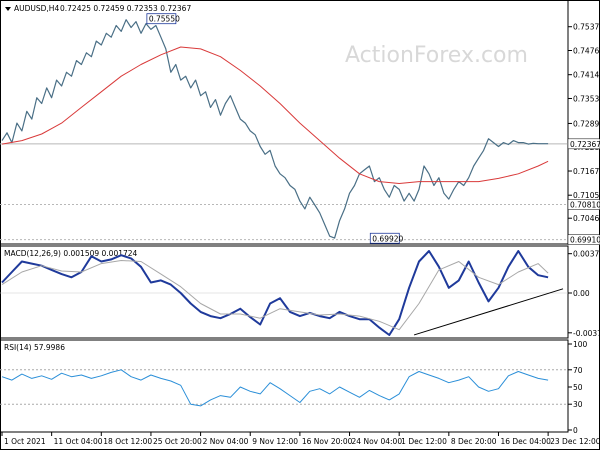  Describe the element at coordinates (581, 293) in the screenshot. I see `y-tick-label-1-1: 0.00` at that location.